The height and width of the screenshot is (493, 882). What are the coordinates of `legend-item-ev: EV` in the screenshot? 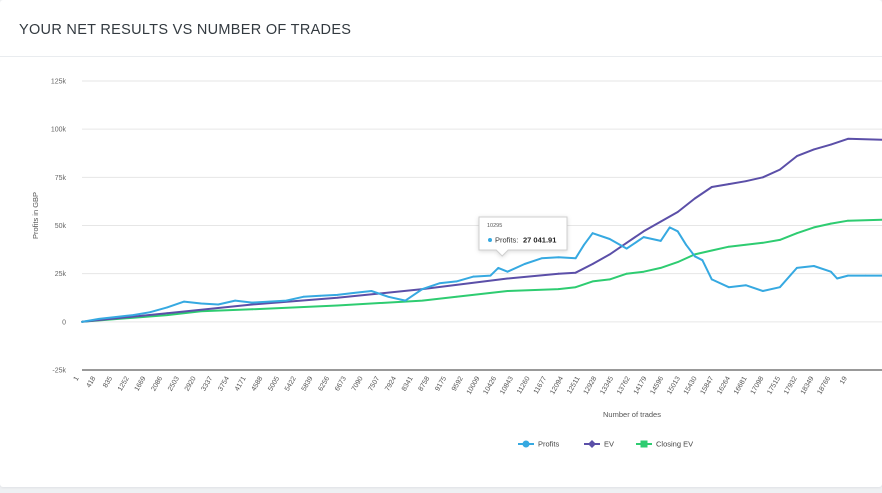 It's located at (599, 444).